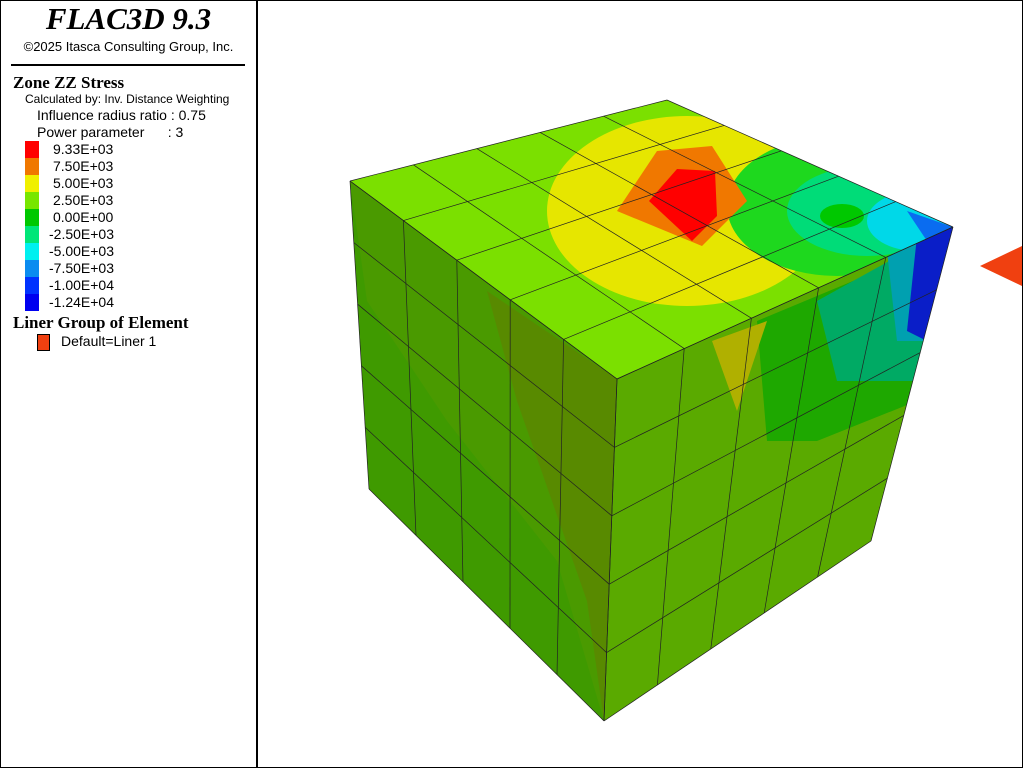  What do you see at coordinates (83, 166) in the screenshot?
I see `level-label: 7.50E+03` at bounding box center [83, 166].